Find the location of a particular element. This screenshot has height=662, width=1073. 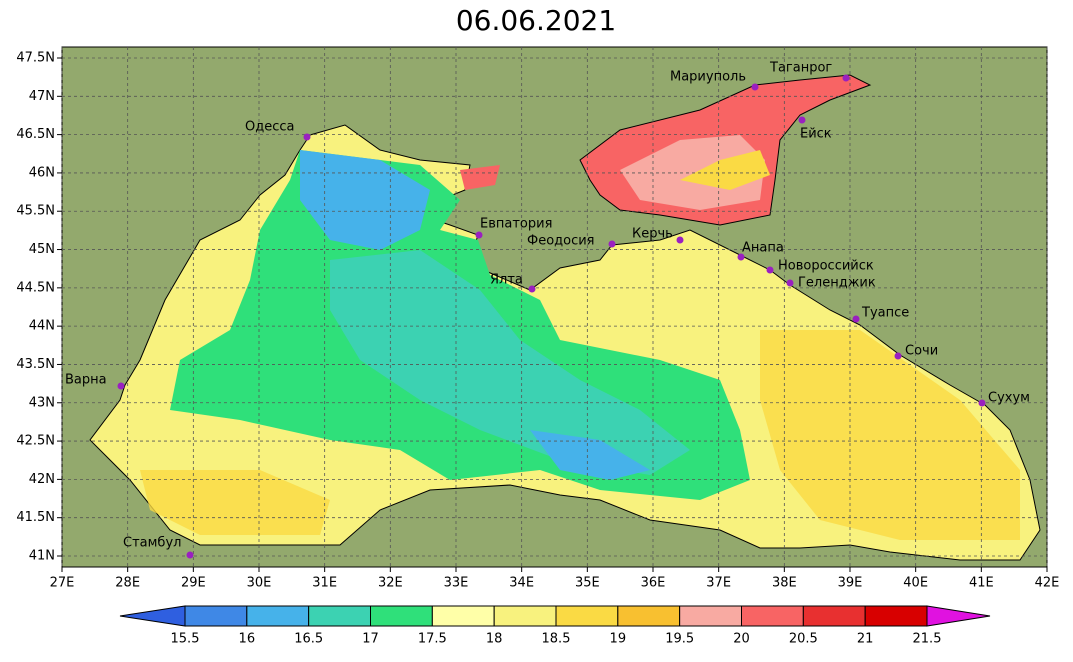

city-label: Новороссийск is located at coordinates (826, 266).